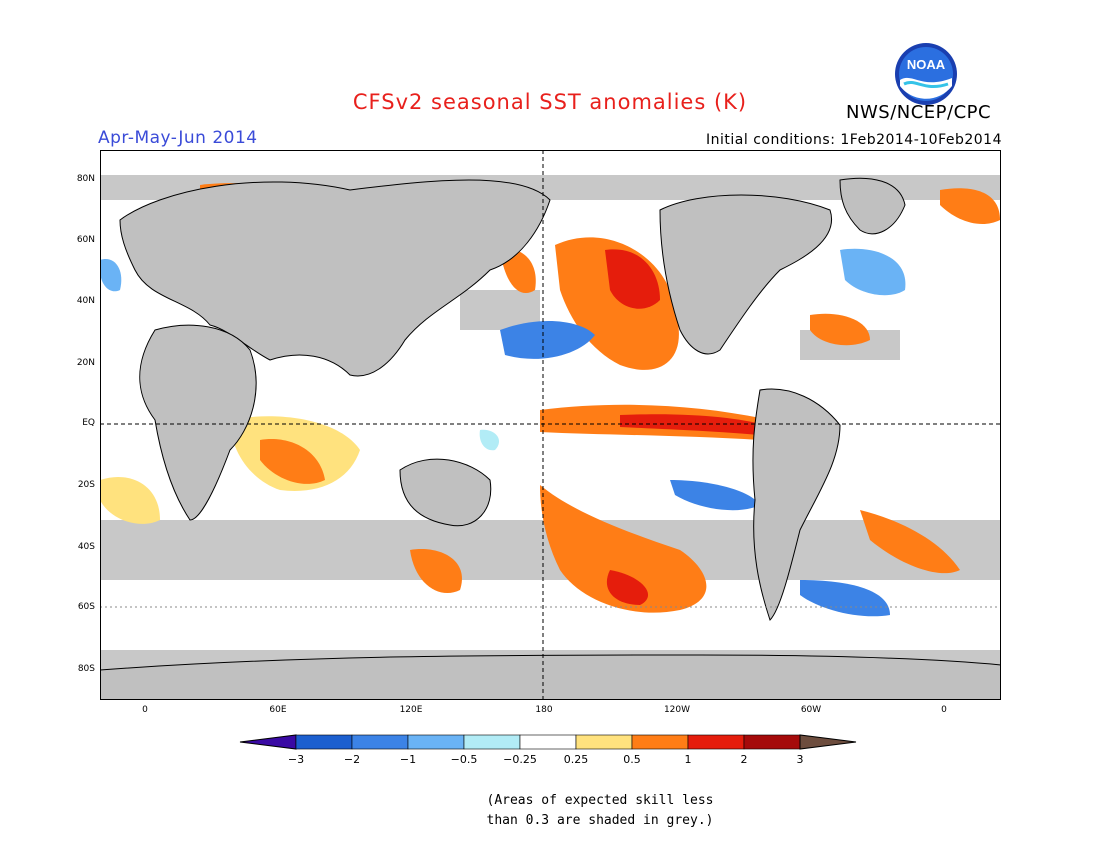  What do you see at coordinates (600, 820) in the screenshot?
I see `skill-note-line2: than 0.3 are shaded in grey.)` at bounding box center [600, 820].